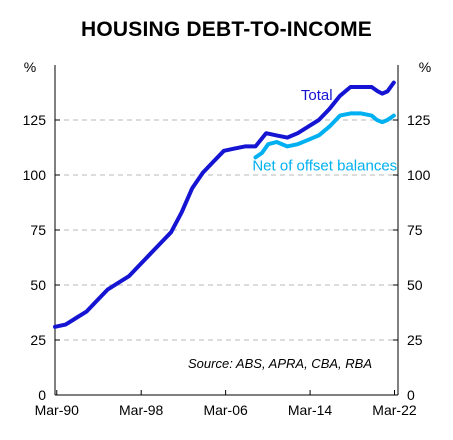 The image size is (453, 440). What do you see at coordinates (317, 95) in the screenshot?
I see `series-label-total: Total` at bounding box center [317, 95].